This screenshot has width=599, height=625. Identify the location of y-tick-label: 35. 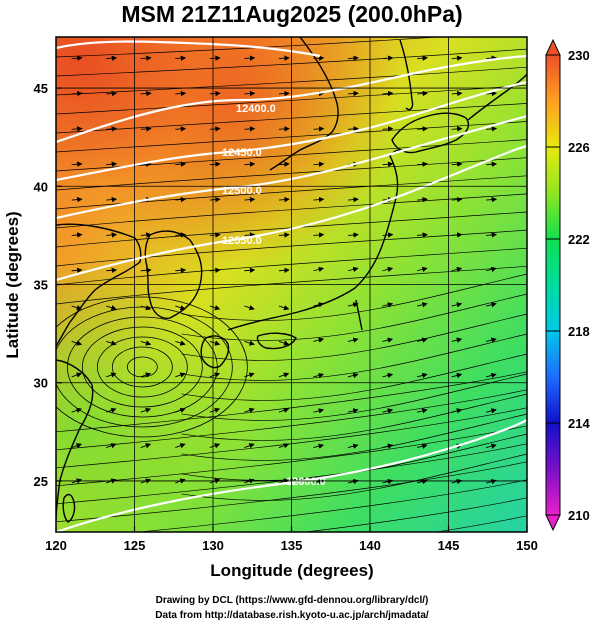
(41, 285).